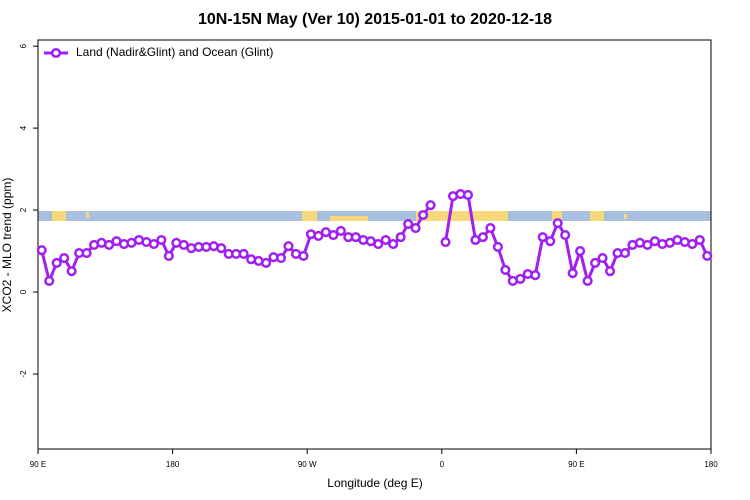 The image size is (750, 500). What do you see at coordinates (23, 374) in the screenshot?
I see `y-tick-label: -2` at bounding box center [23, 374].